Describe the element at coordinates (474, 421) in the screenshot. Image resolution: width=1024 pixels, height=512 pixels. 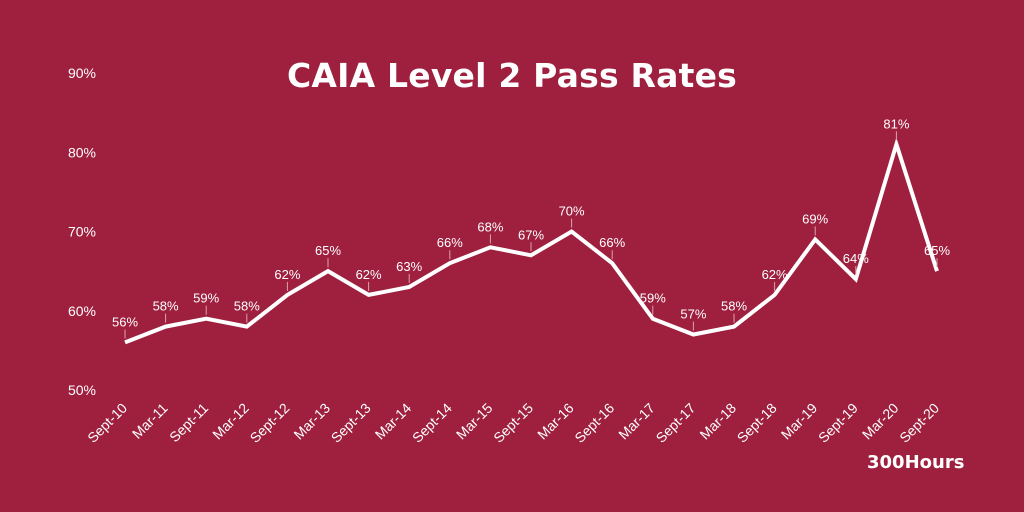
I see `x-tick-label: Mar-15` at that location.